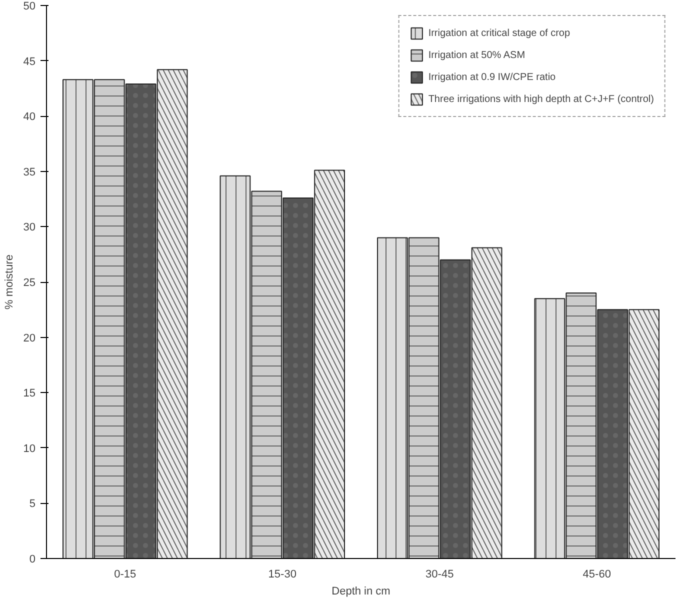 The image size is (680, 602). I want to click on legend-label: Irrigation at critical stage of crop, so click(499, 33).